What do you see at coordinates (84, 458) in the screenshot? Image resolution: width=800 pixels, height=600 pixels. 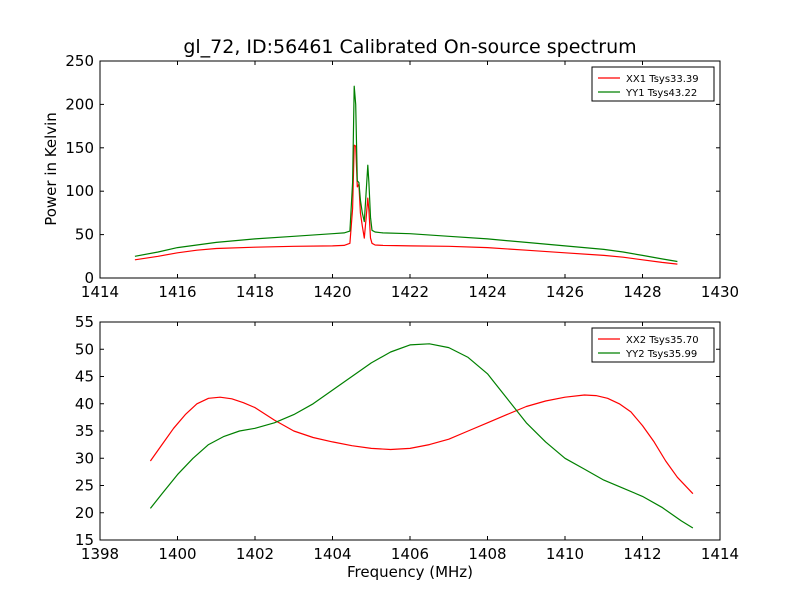 I see `bottom-y-tick-label: 30` at bounding box center [84, 458].